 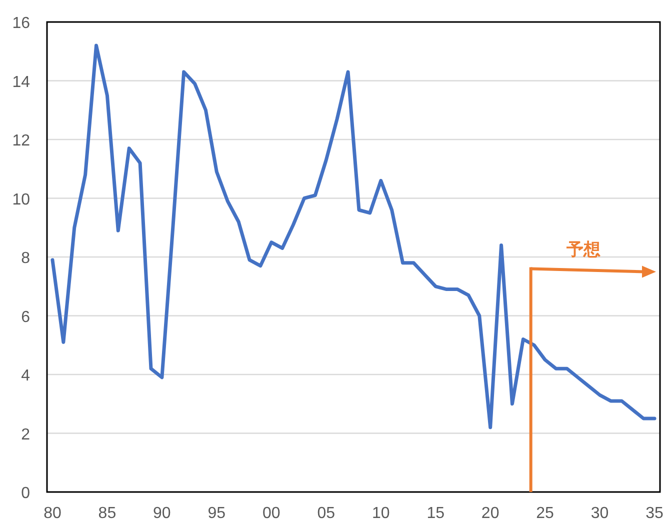 I want to click on y-tick-label: 0, so click(x=25, y=493).